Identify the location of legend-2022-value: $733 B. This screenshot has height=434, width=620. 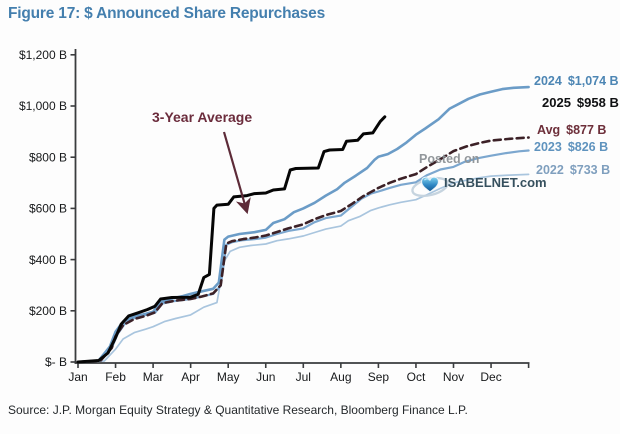
(590, 170).